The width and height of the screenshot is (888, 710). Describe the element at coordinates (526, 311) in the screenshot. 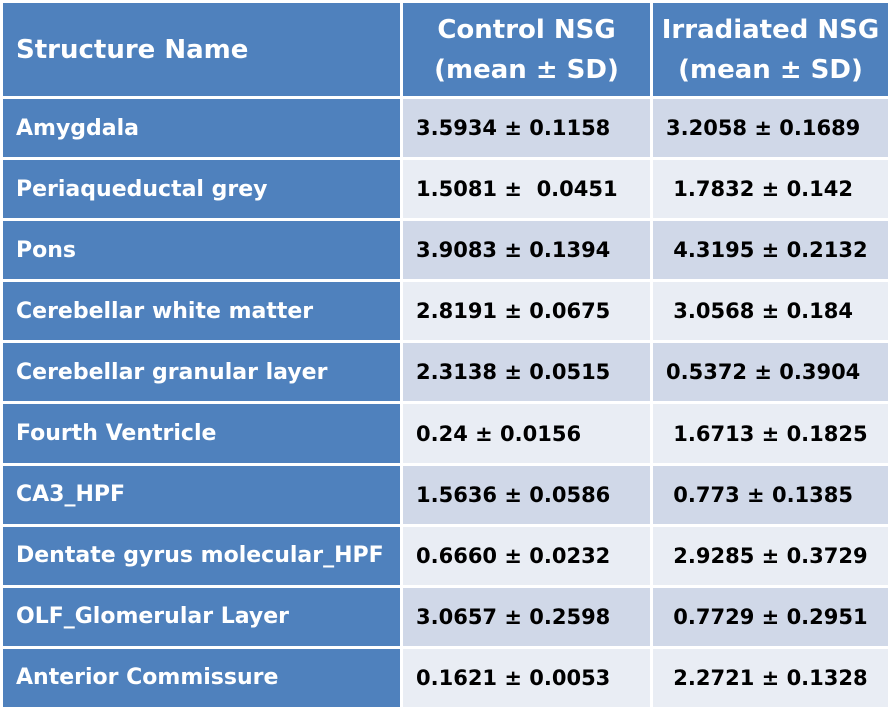

I see `control-value-cell: 2.8191 ± 0.0675` at that location.